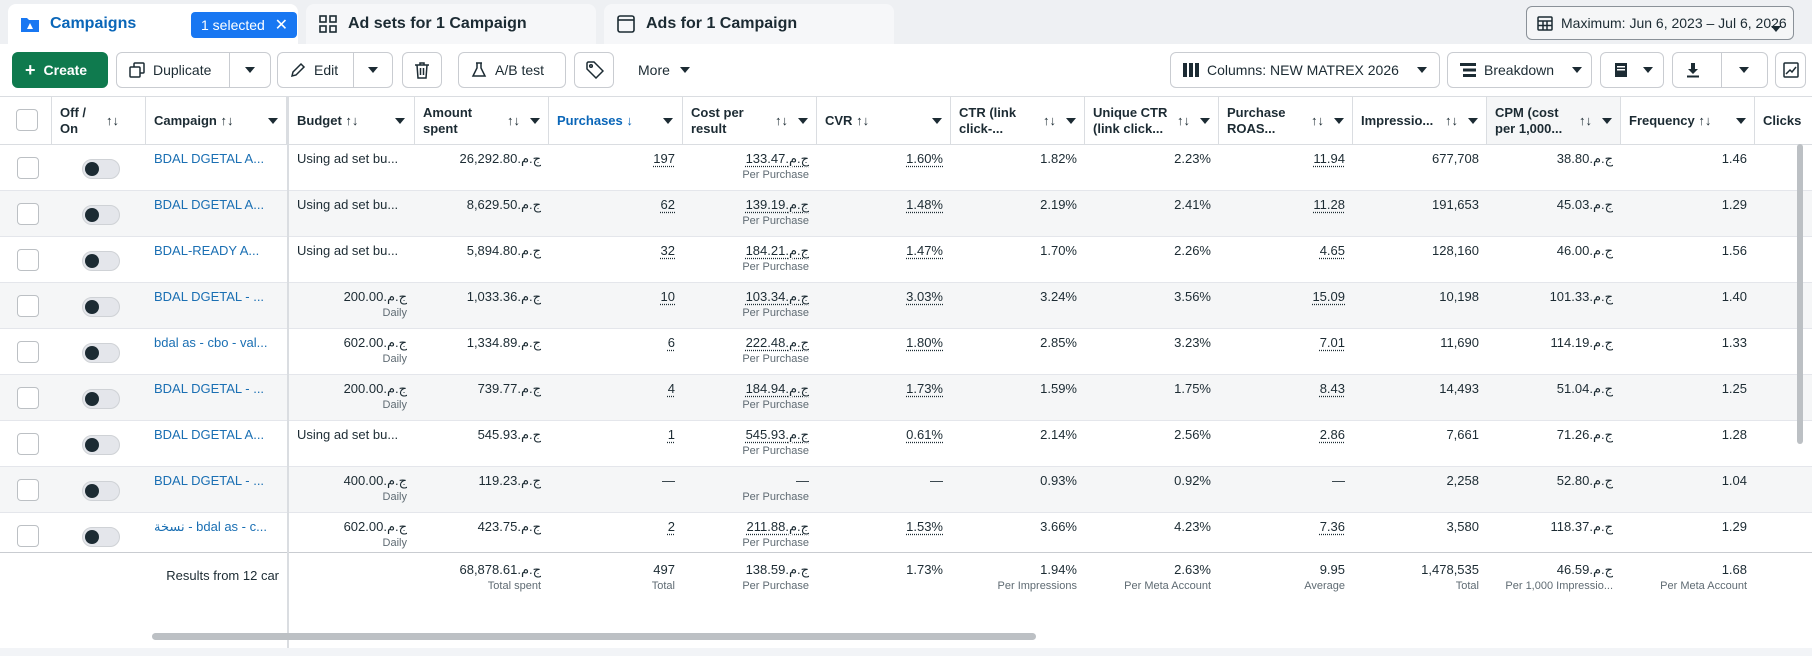 The image size is (1812, 656). I want to click on tag-button, so click(594, 70).